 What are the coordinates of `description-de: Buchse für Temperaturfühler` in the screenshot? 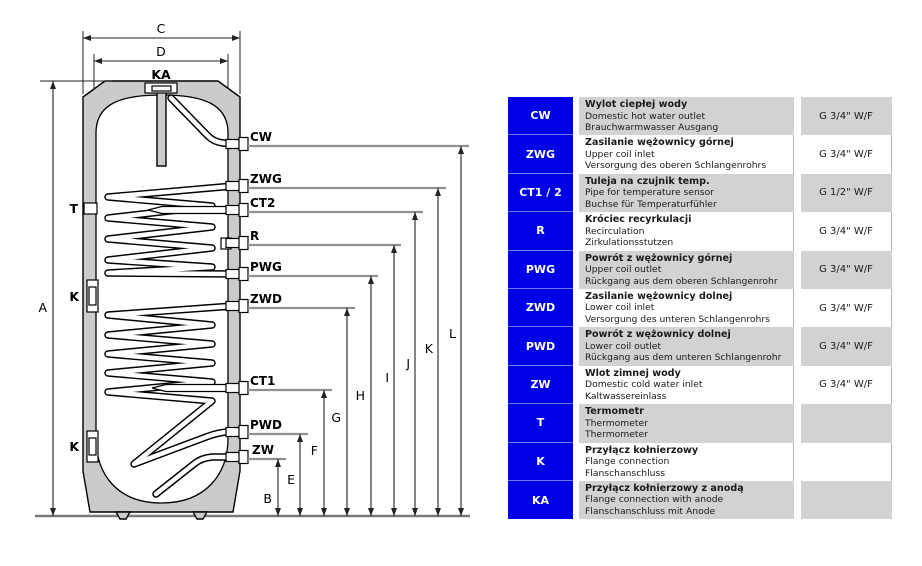 It's located at (651, 204).